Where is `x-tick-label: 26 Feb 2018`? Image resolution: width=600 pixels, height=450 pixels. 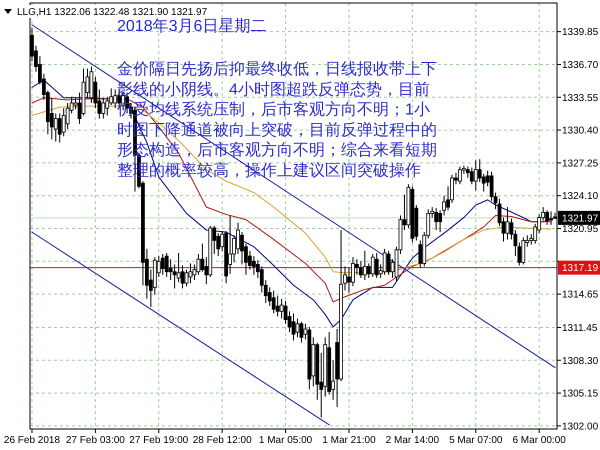
x-tick-label: 26 Feb 2018 is located at coordinates (32, 440).